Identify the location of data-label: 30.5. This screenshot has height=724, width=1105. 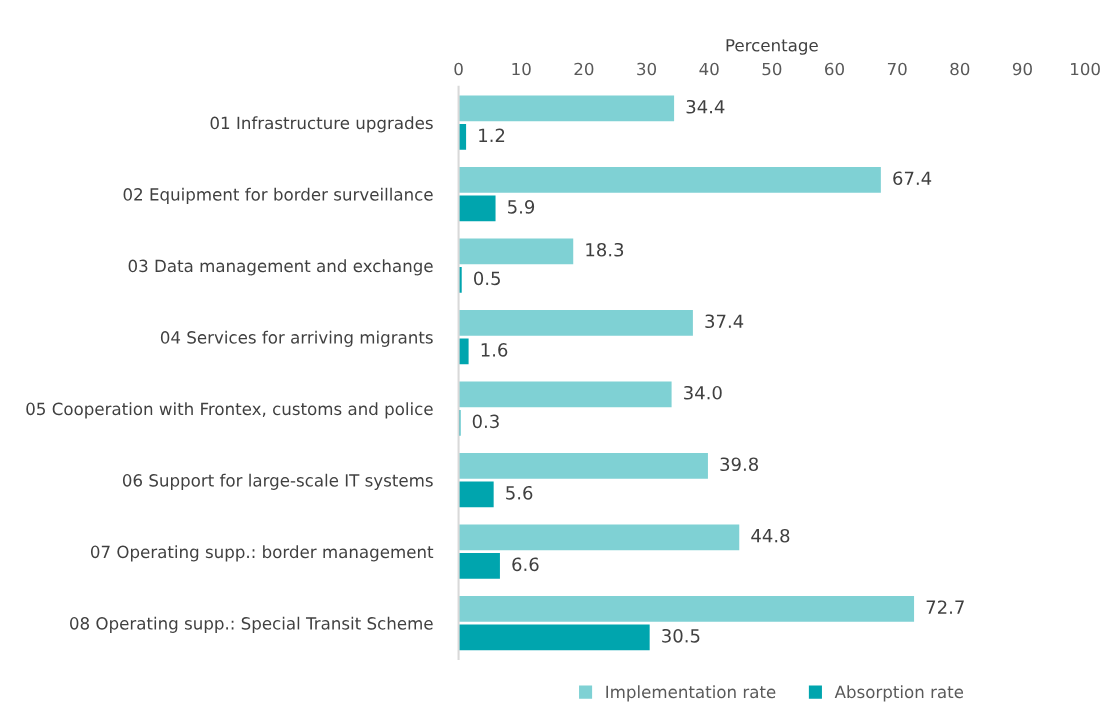
(681, 635).